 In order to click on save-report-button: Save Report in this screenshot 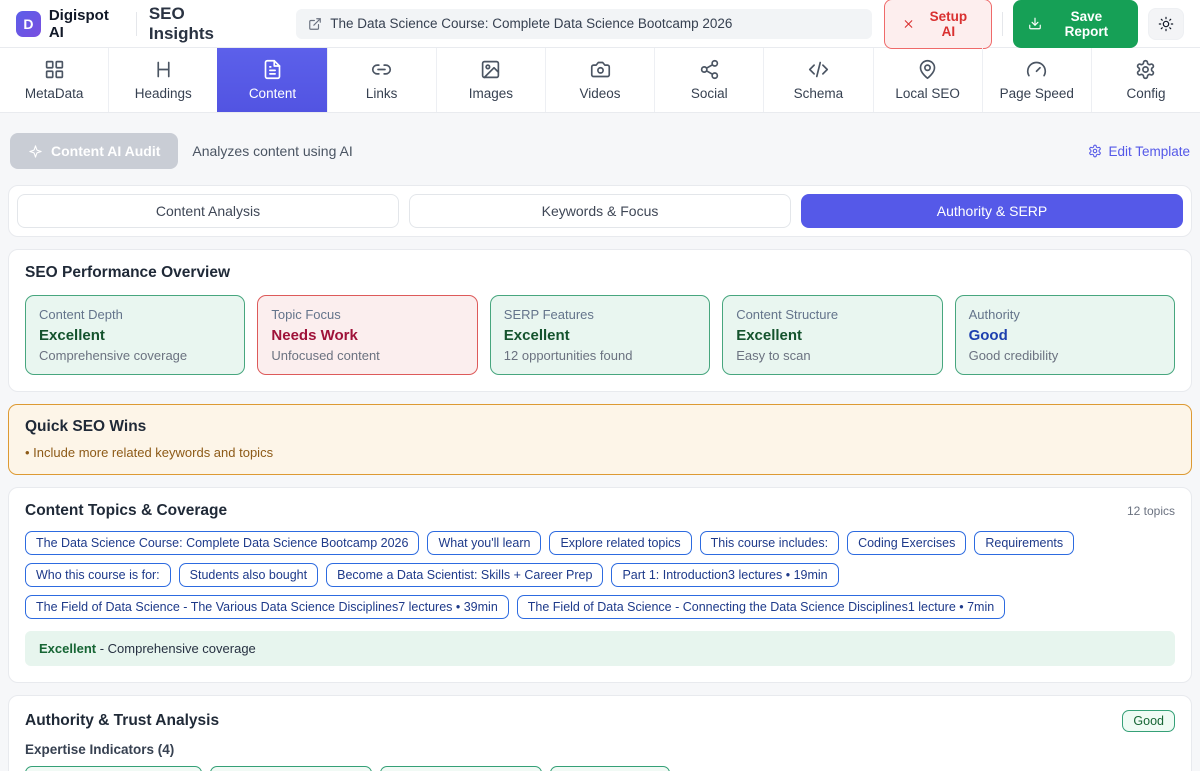, I will do `click(1075, 24)`.